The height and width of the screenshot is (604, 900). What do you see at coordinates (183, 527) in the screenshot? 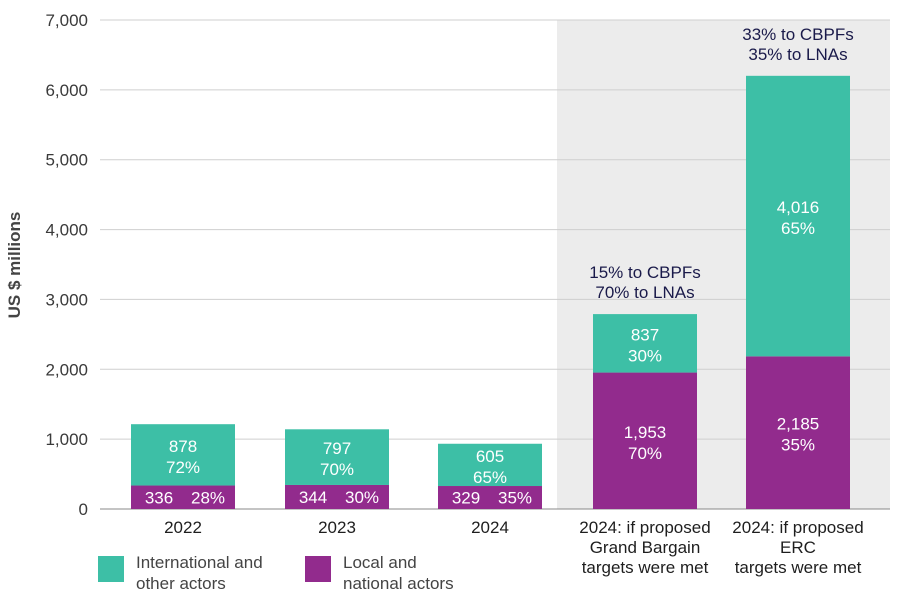
I see `x-category-label: 2022` at bounding box center [183, 527].